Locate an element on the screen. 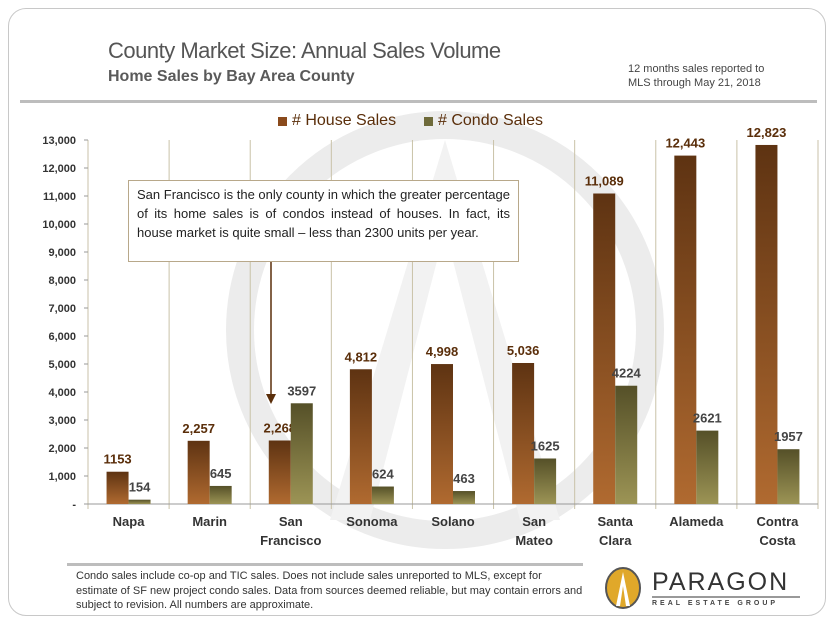 The image size is (835, 626). logo-subtitle: REAL ESTATE GROUP is located at coordinates (715, 603).